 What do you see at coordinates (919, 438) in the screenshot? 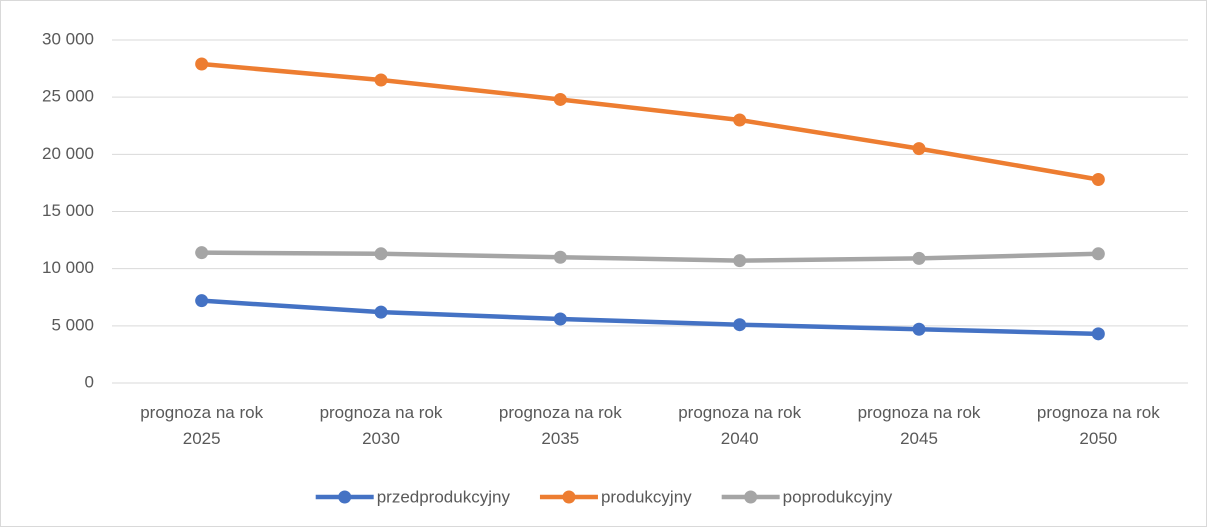
I see `x-tick-line: 2045` at bounding box center [919, 438].